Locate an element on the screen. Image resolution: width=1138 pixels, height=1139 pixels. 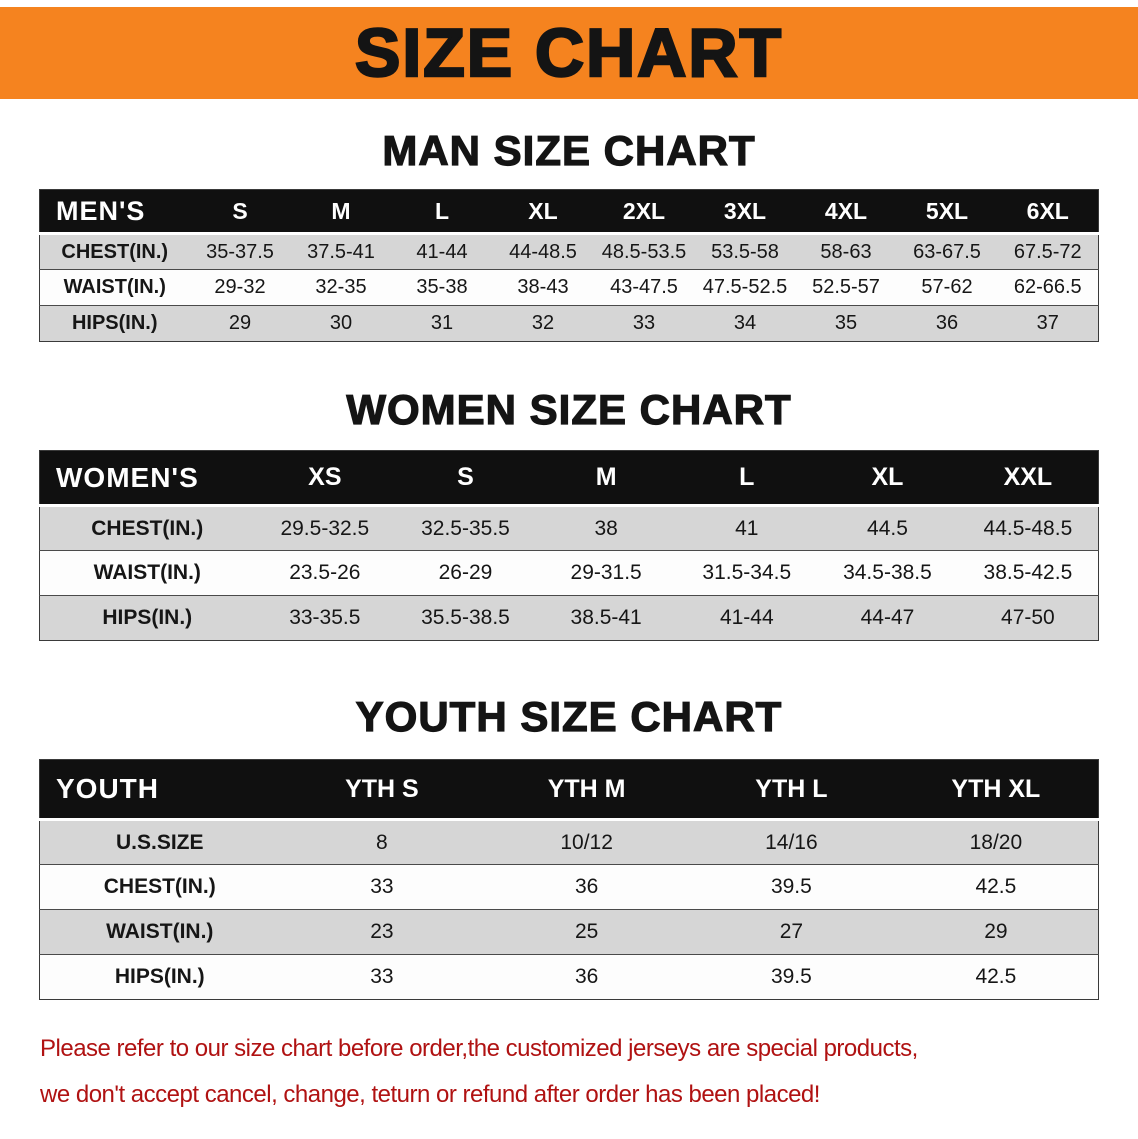
value-cell: 25 is located at coordinates (586, 932).